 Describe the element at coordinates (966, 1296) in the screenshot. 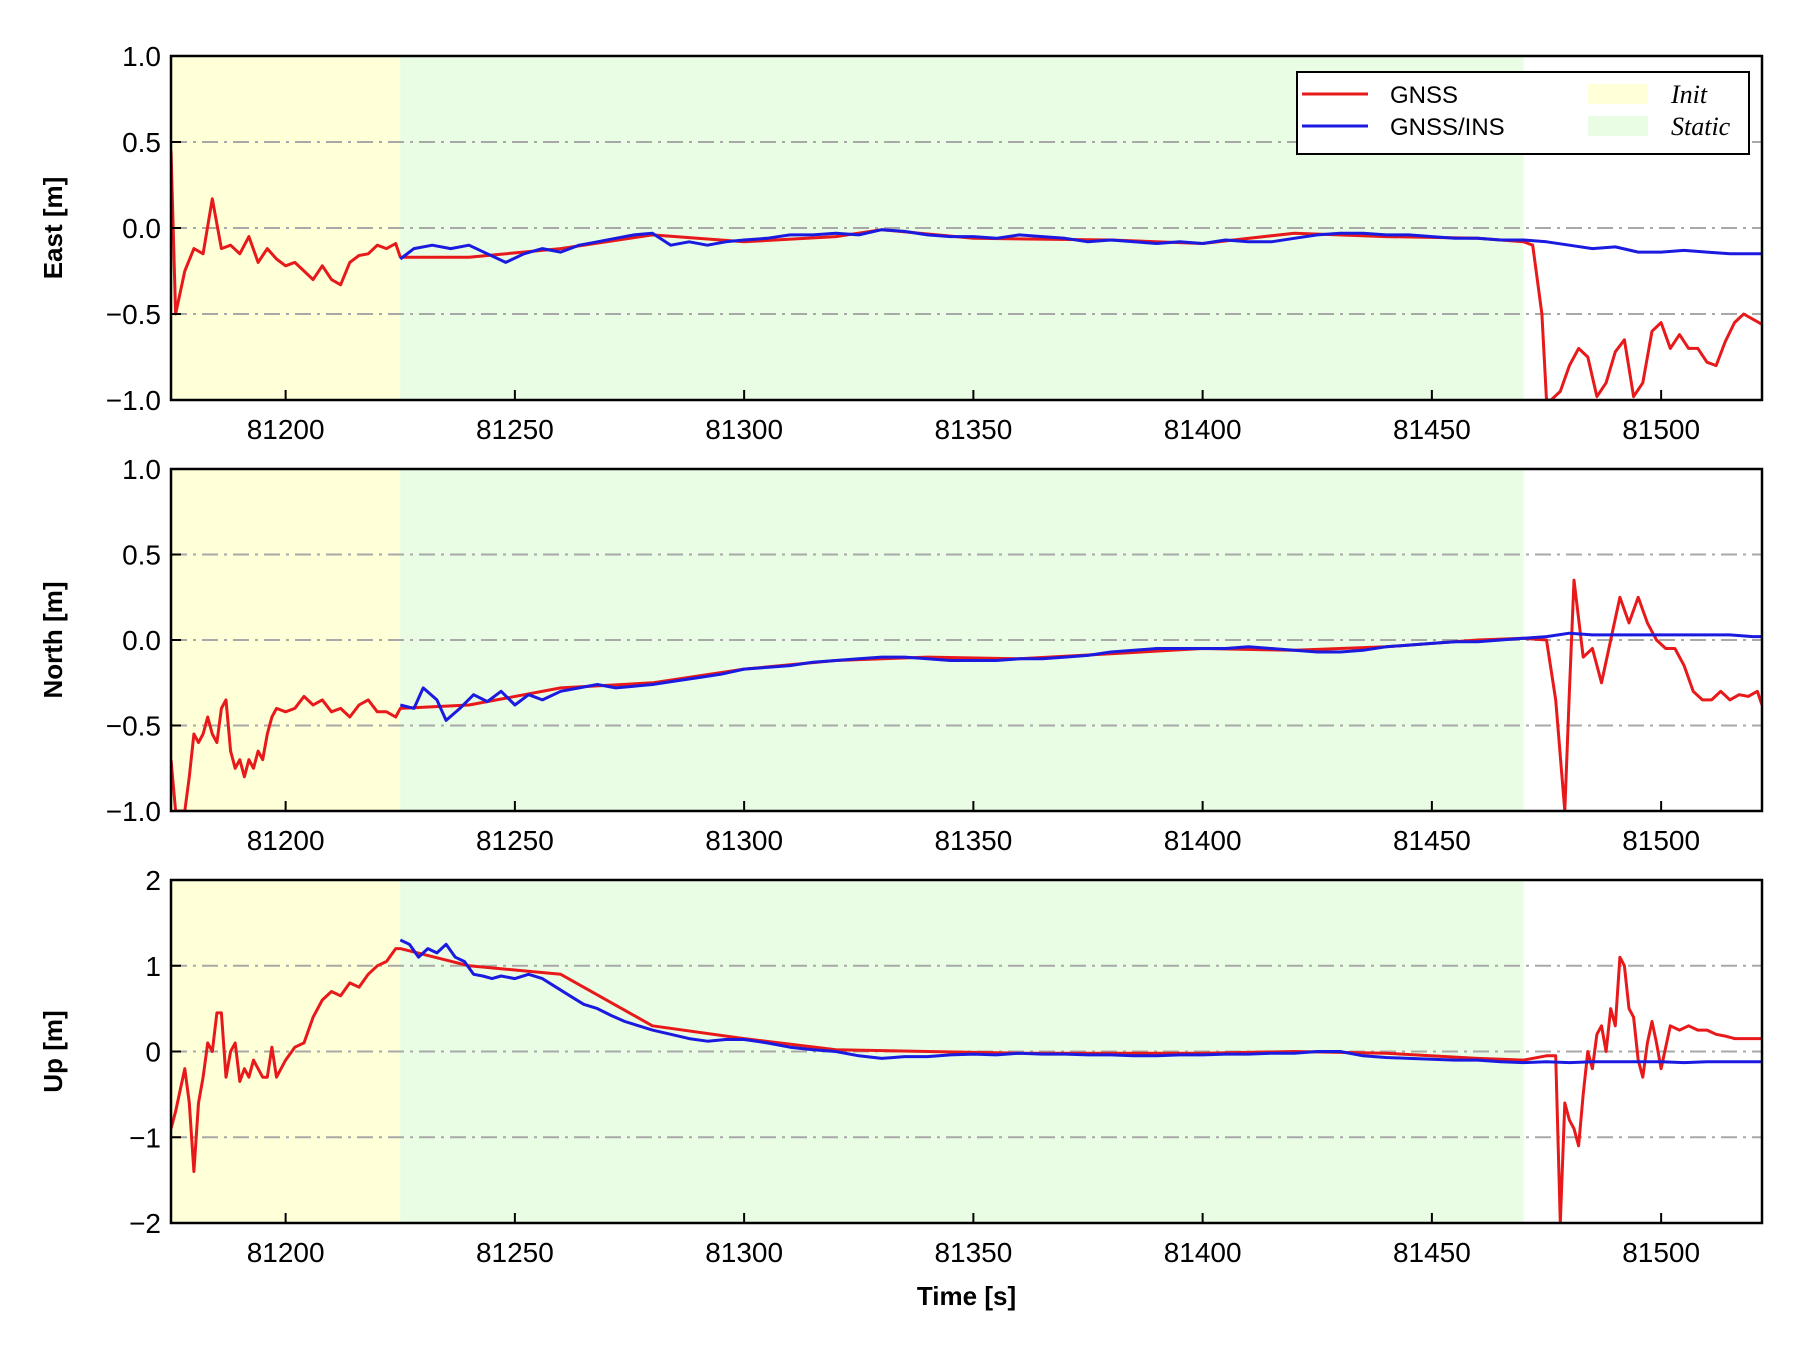

I see `x-axis-title: Time [s]` at that location.